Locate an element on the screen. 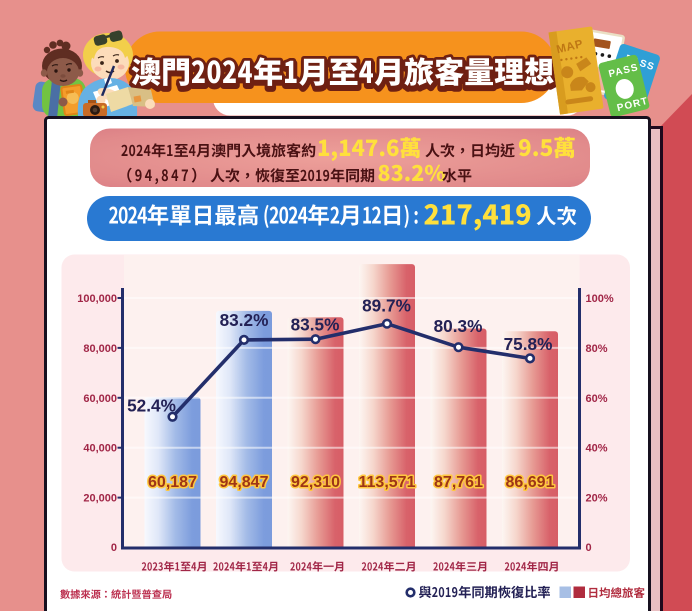 The width and height of the screenshot is (692, 611). svg-text: 92,310 is located at coordinates (315, 482).